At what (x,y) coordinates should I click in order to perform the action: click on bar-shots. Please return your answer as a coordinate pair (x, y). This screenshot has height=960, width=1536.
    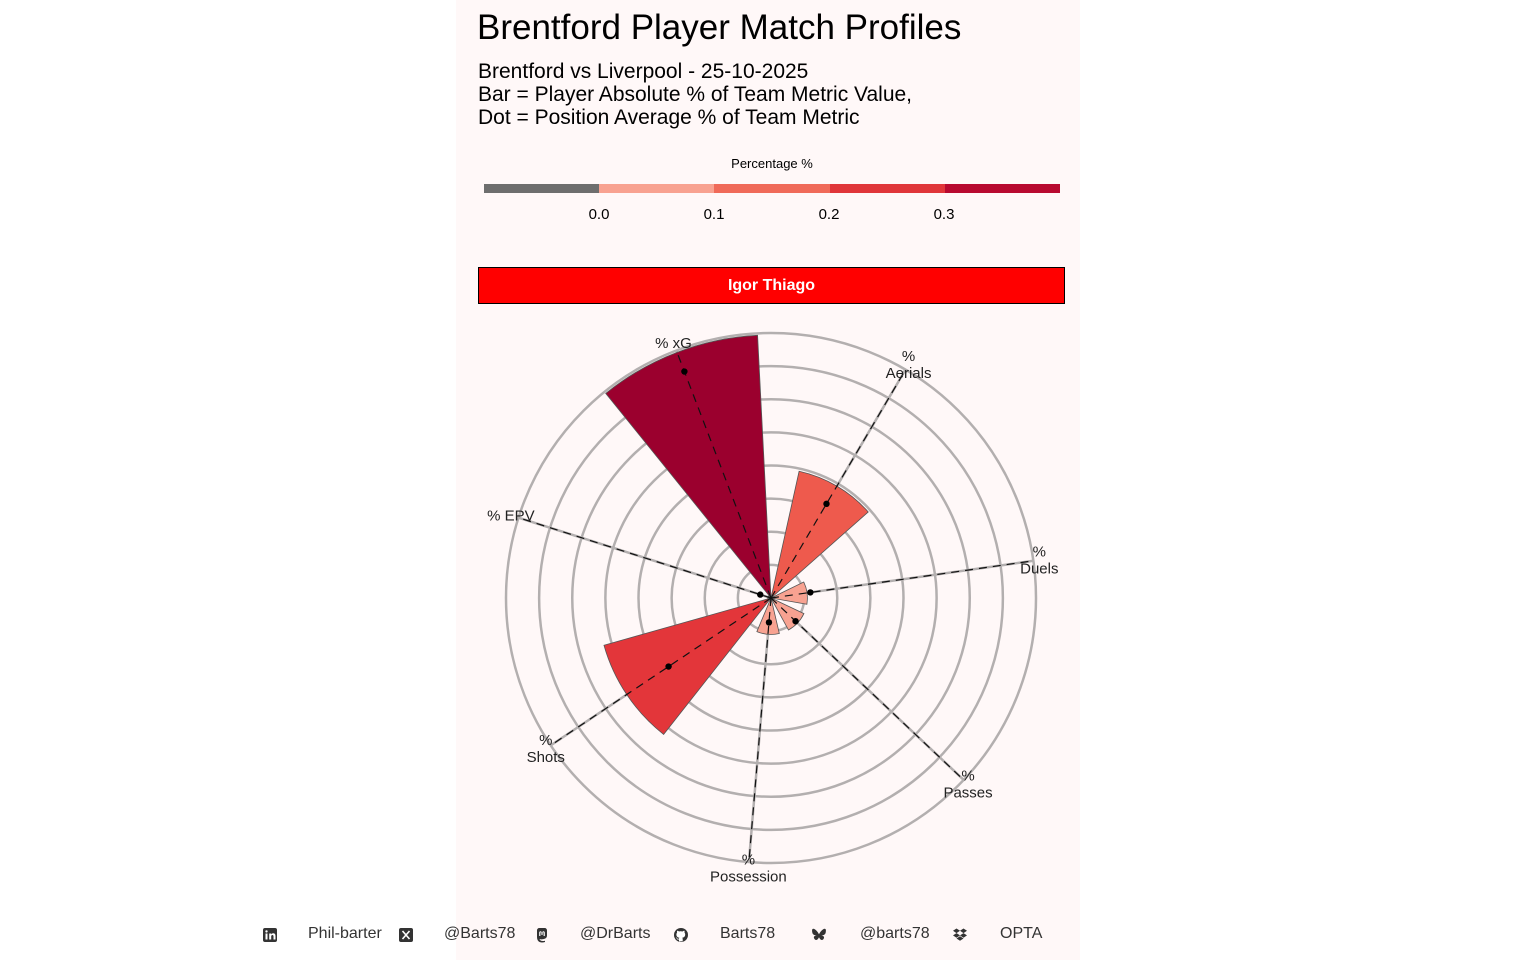
    Looking at the image, I should click on (688, 666).